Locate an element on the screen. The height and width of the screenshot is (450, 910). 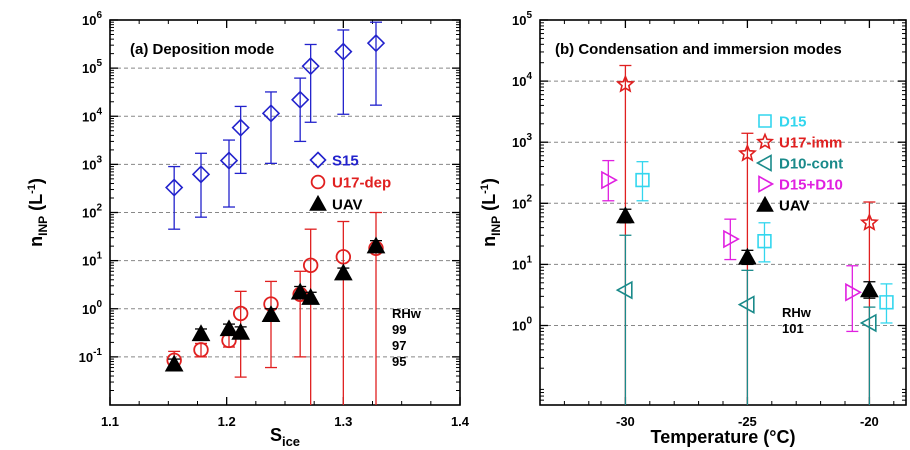
series-d15-d10 is located at coordinates (731, 246).